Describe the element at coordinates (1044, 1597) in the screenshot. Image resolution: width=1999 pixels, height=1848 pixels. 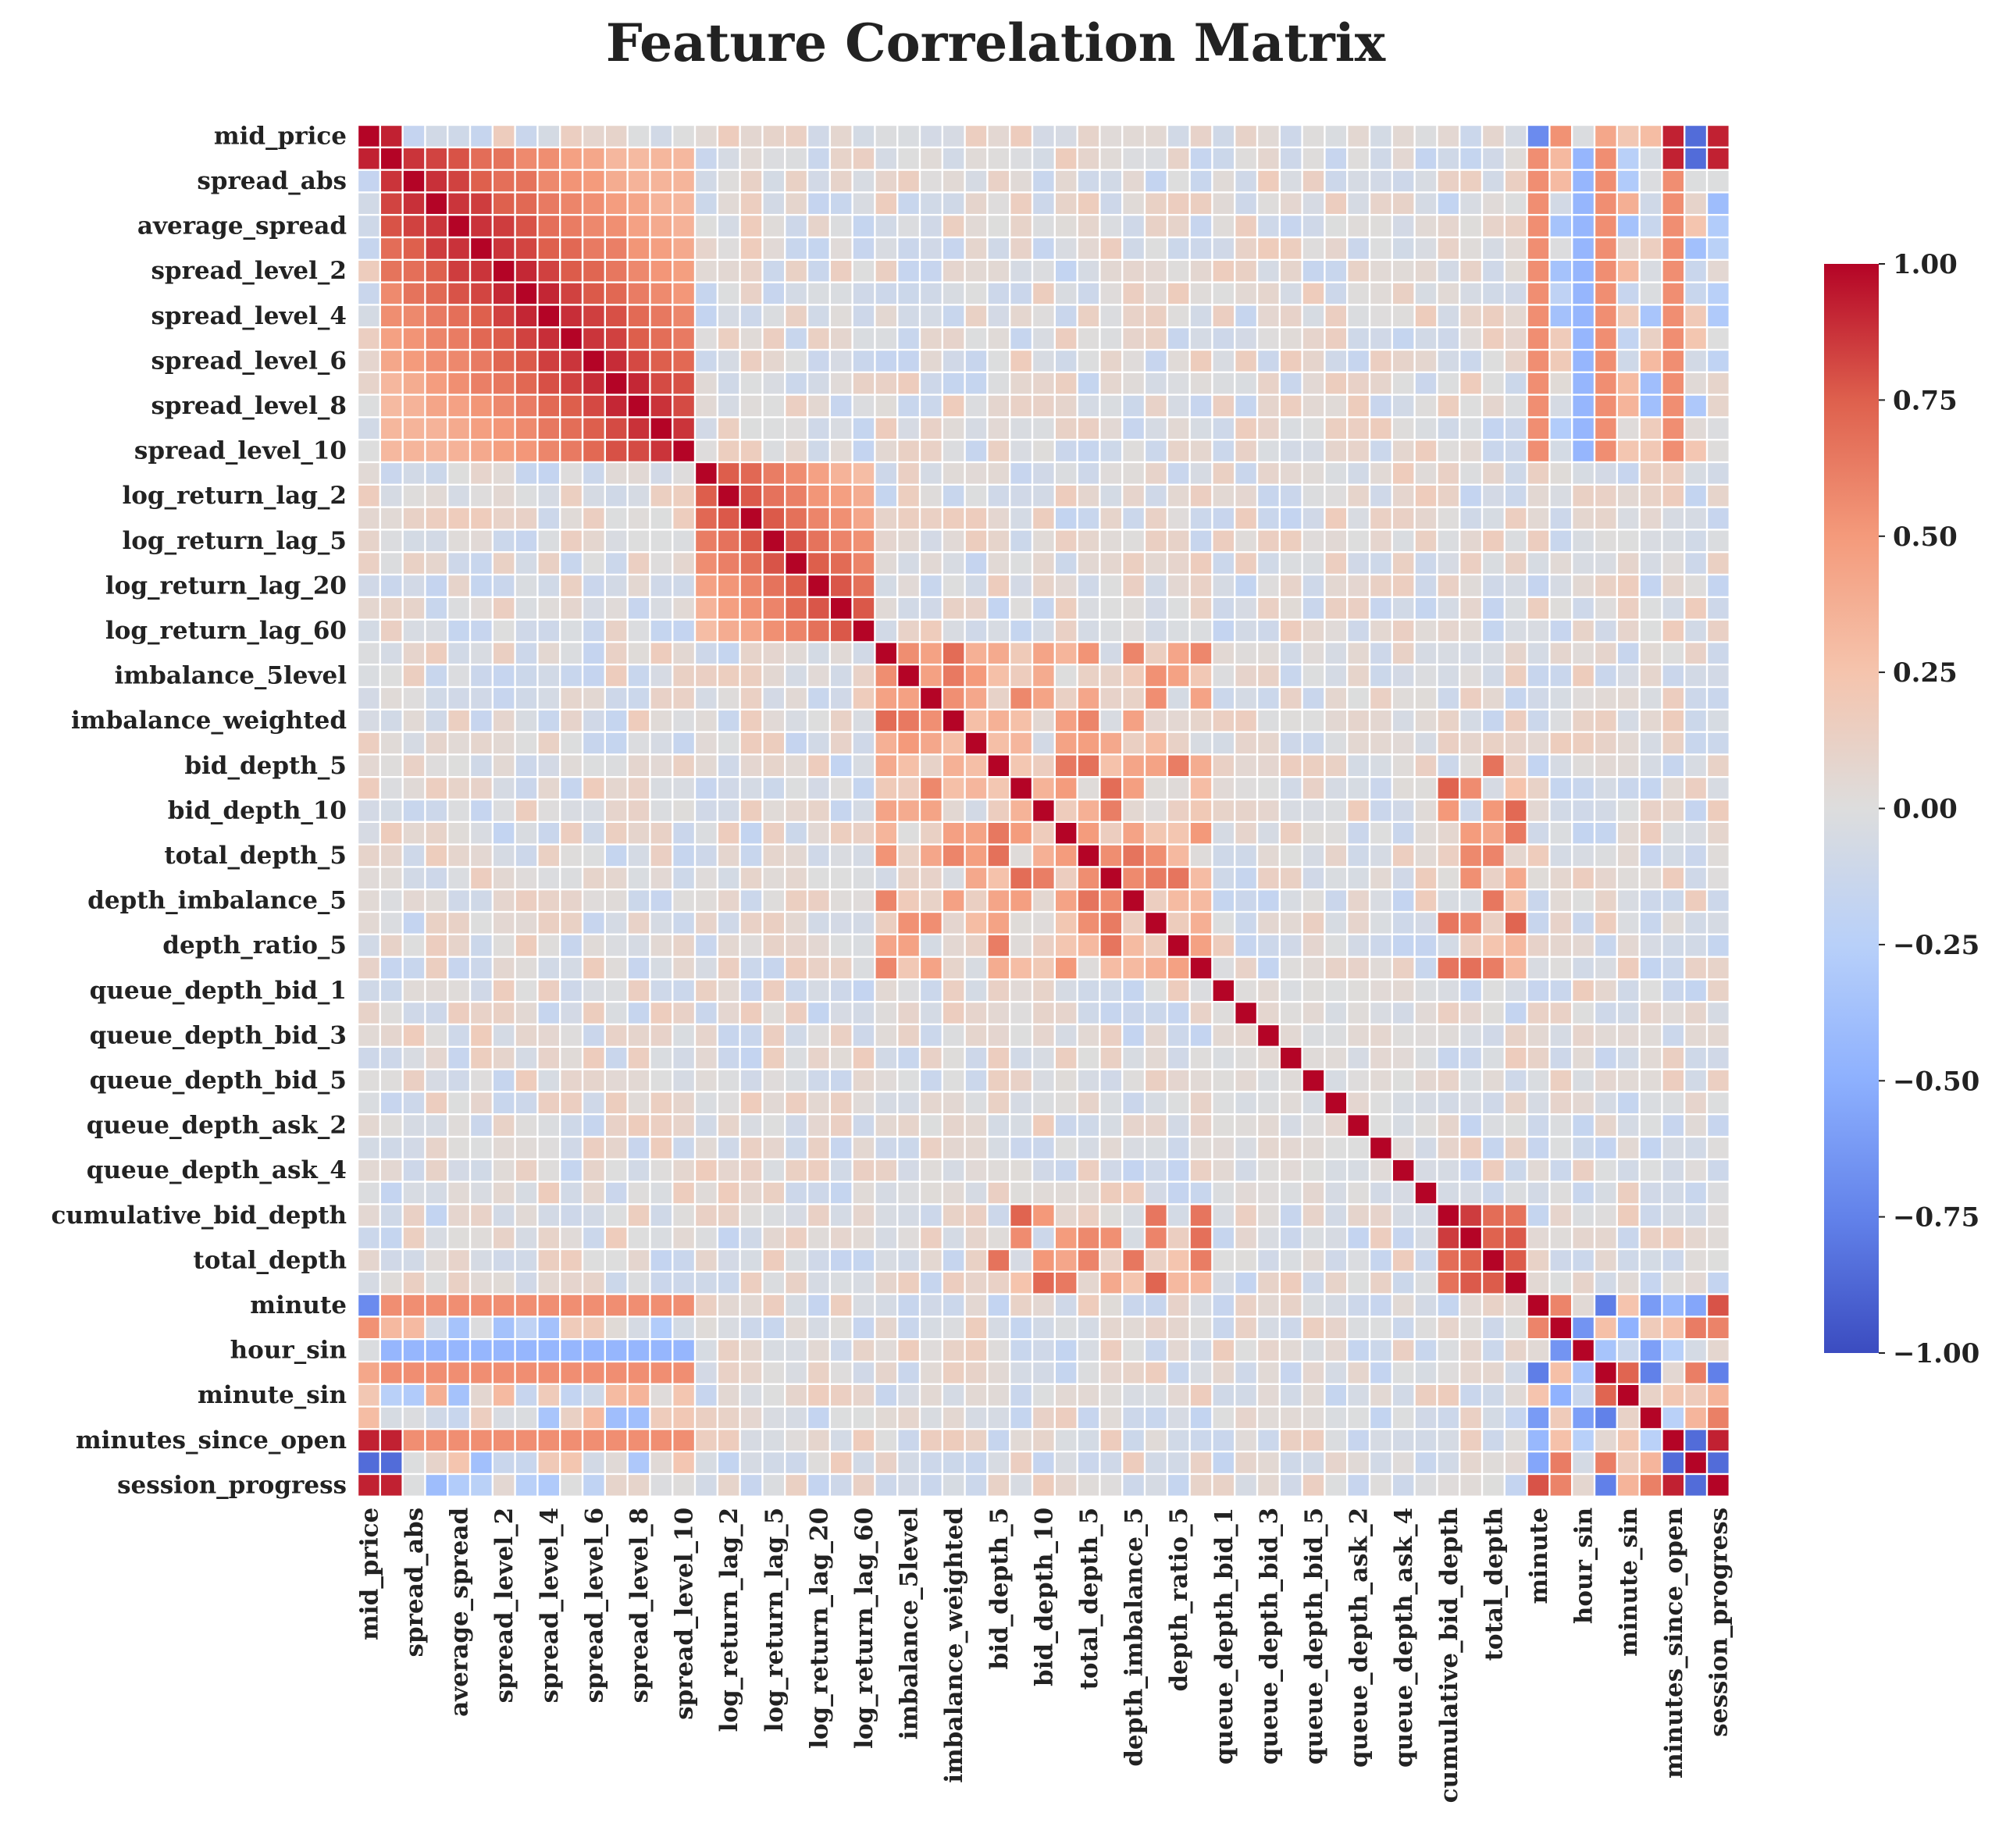
I see `column-tick-label: bid_depth_10` at that location.